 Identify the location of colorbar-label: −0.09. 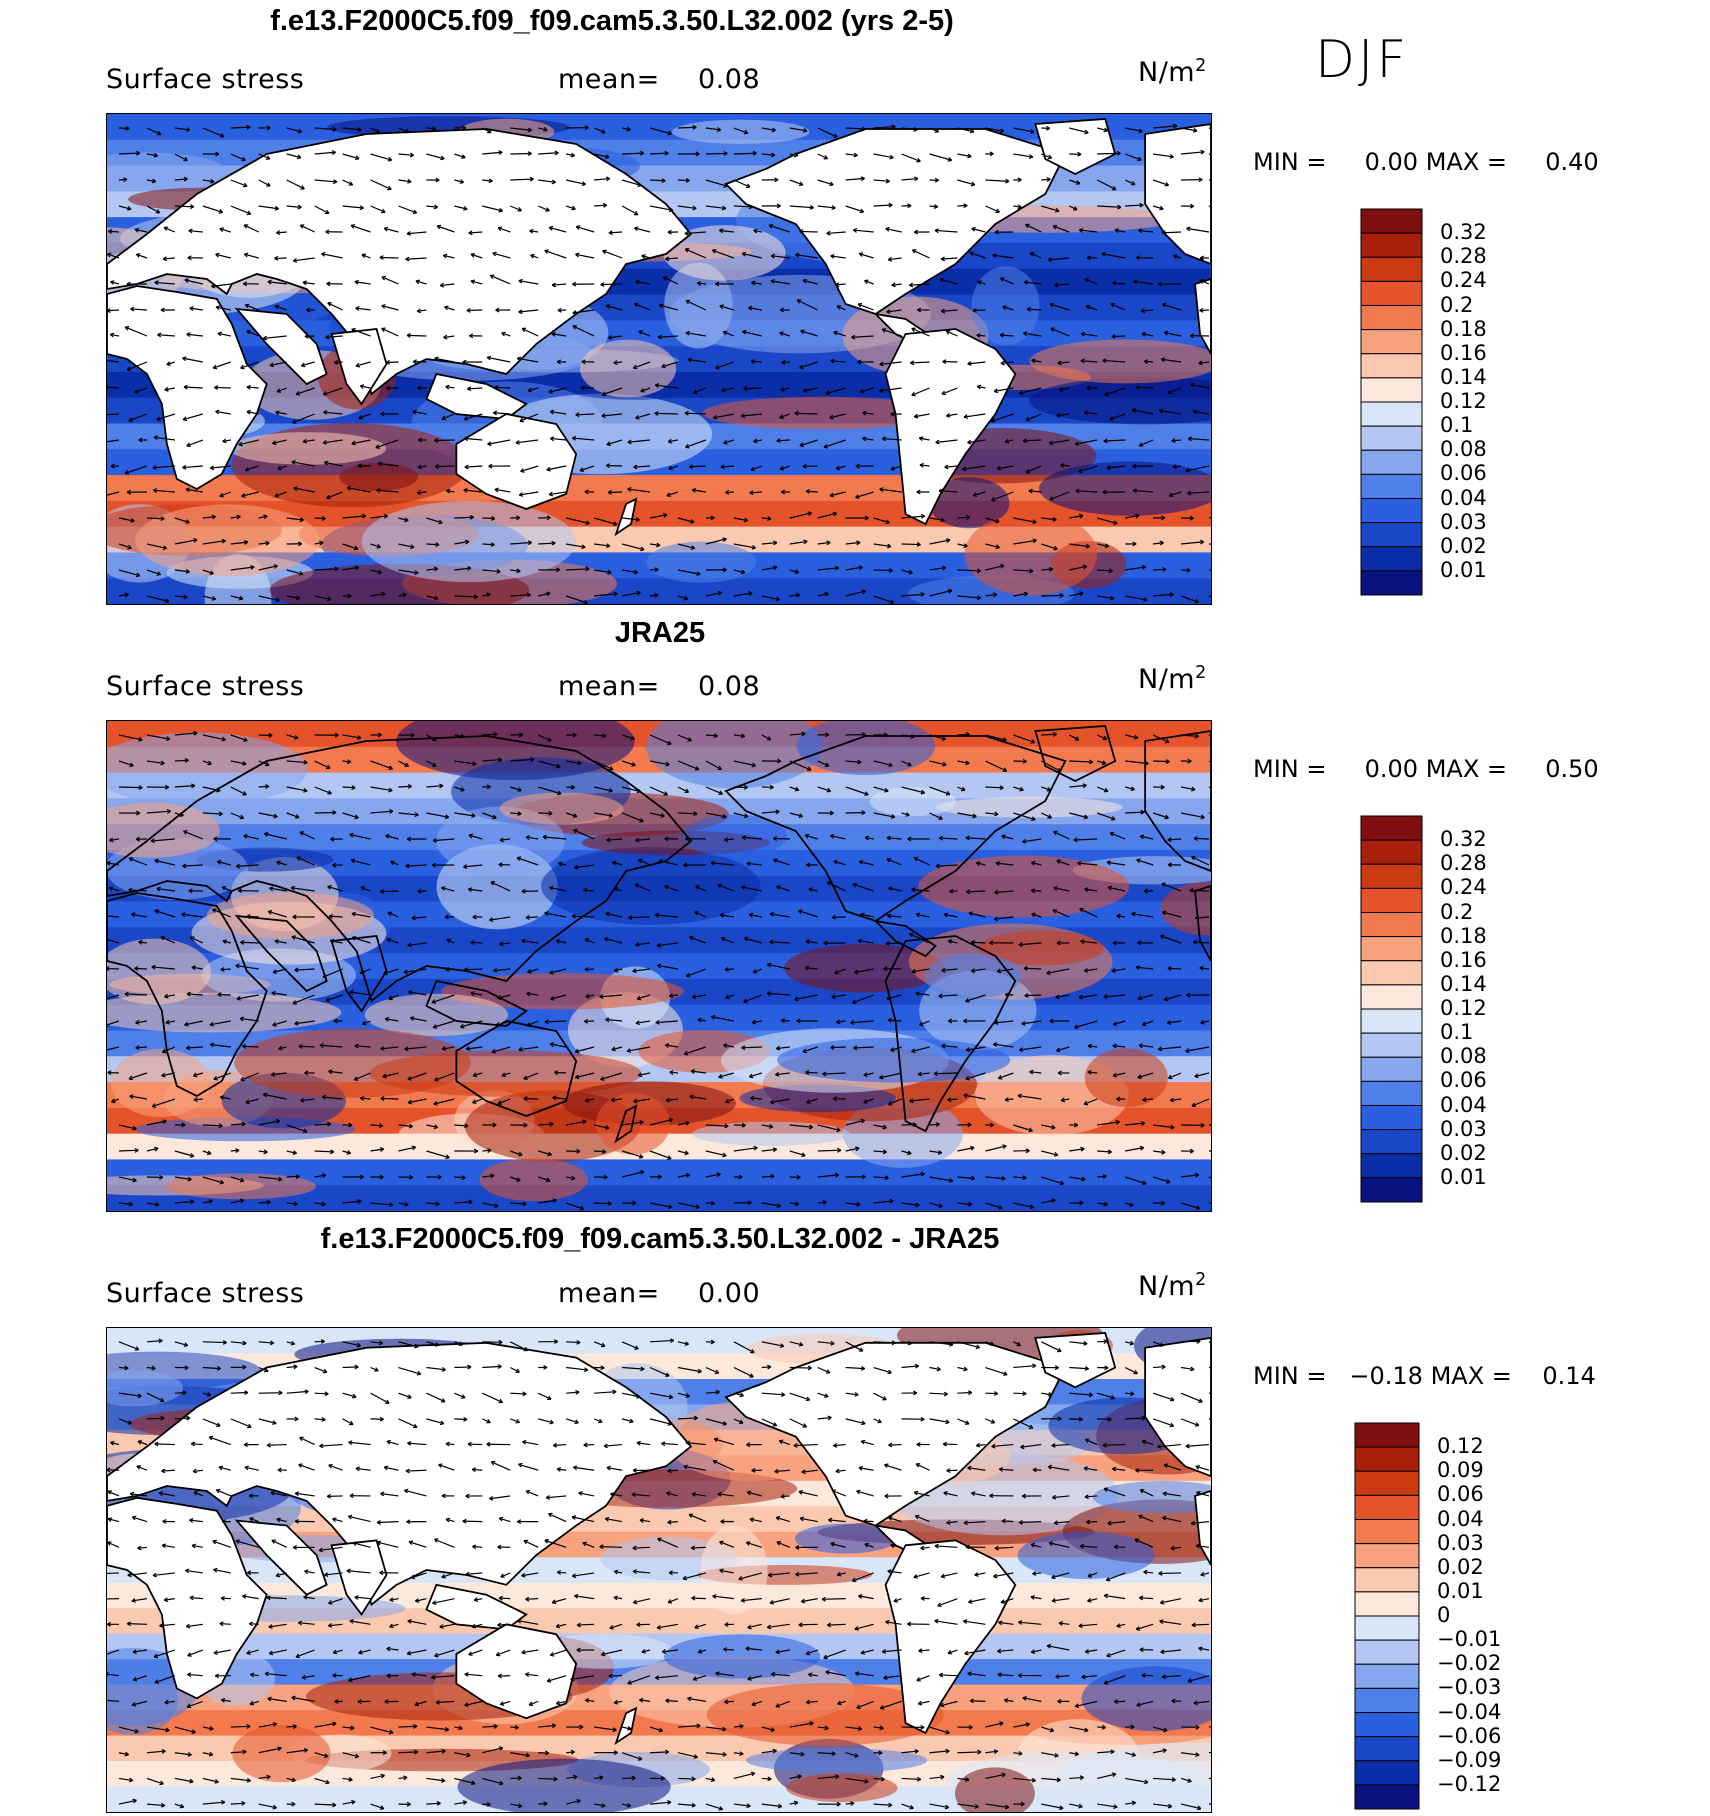
(1469, 1760).